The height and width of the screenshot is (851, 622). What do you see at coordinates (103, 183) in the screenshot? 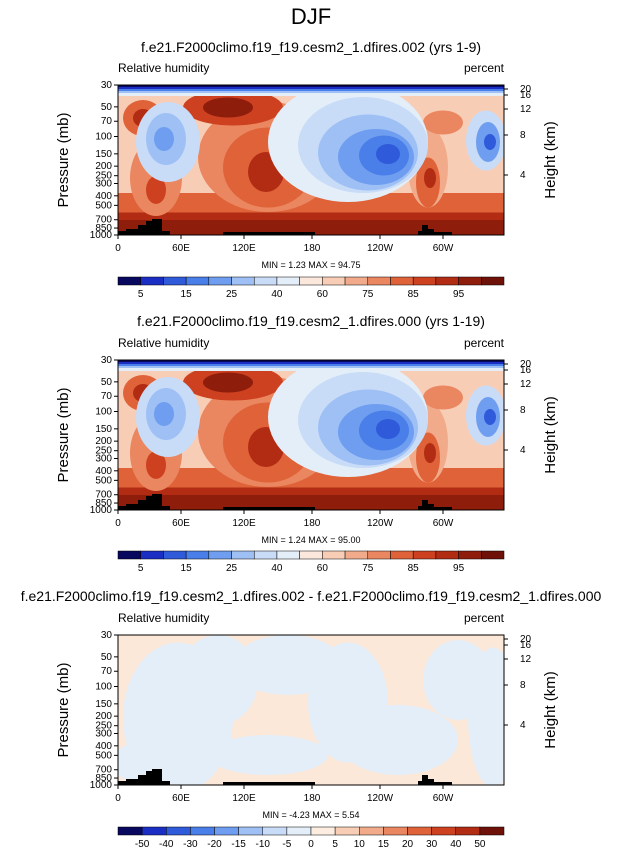
I see `y-tick-label: 300` at bounding box center [103, 183].